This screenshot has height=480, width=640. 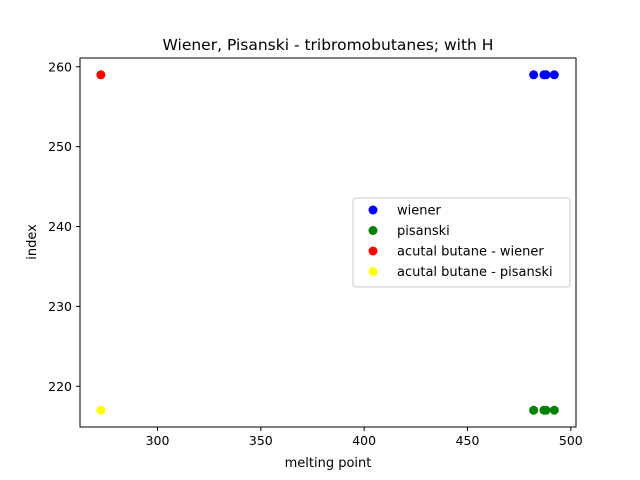 What do you see at coordinates (60, 226) in the screenshot?
I see `y-tick-label: 240` at bounding box center [60, 226].